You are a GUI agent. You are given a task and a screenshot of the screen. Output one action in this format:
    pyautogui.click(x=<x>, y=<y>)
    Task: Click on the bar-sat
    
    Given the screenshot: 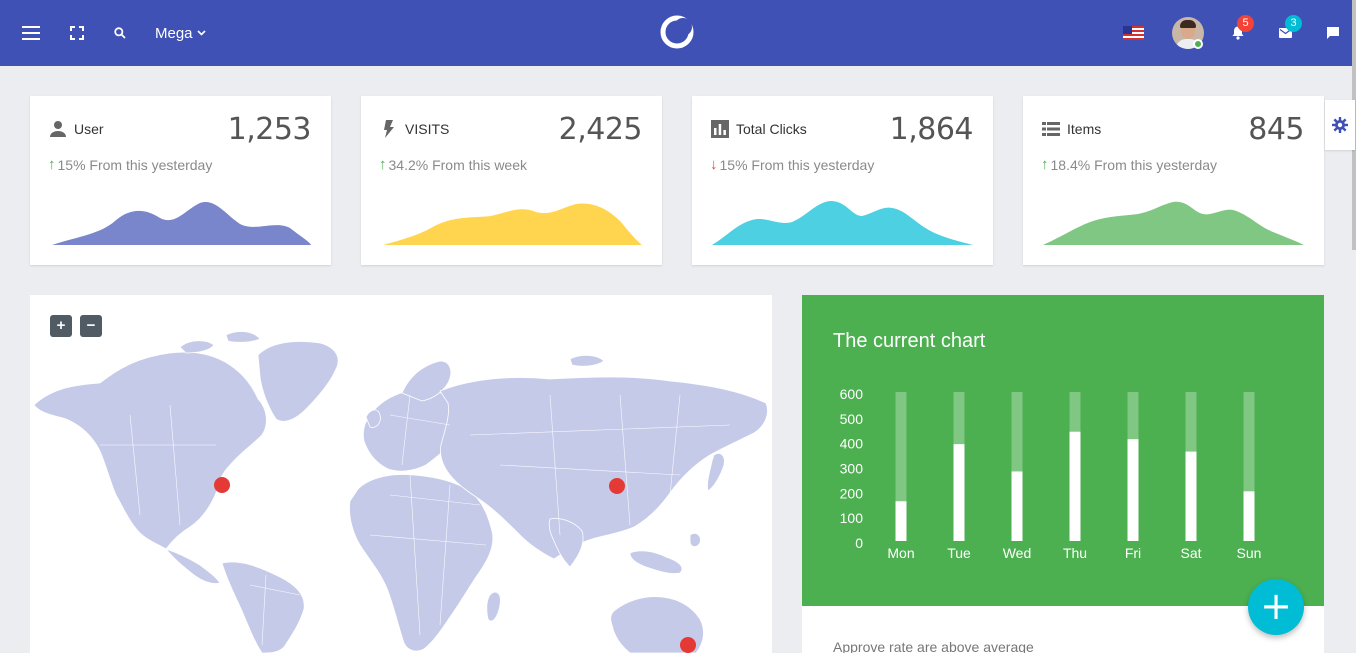 What is the action you would take?
    pyautogui.click(x=1191, y=496)
    